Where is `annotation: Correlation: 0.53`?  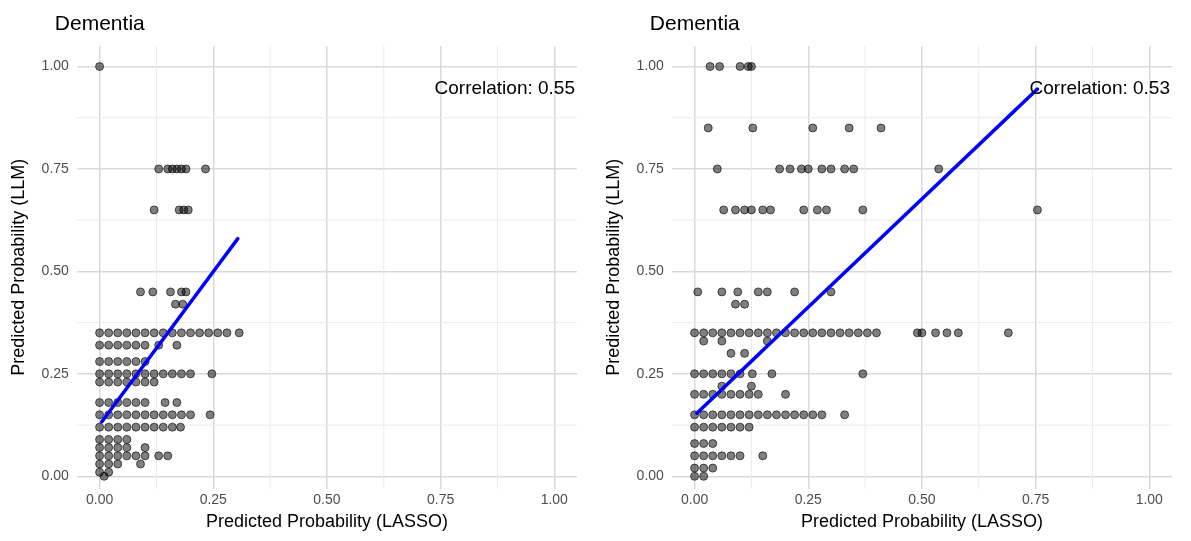
annotation: Correlation: 0.53 is located at coordinates (1099, 88).